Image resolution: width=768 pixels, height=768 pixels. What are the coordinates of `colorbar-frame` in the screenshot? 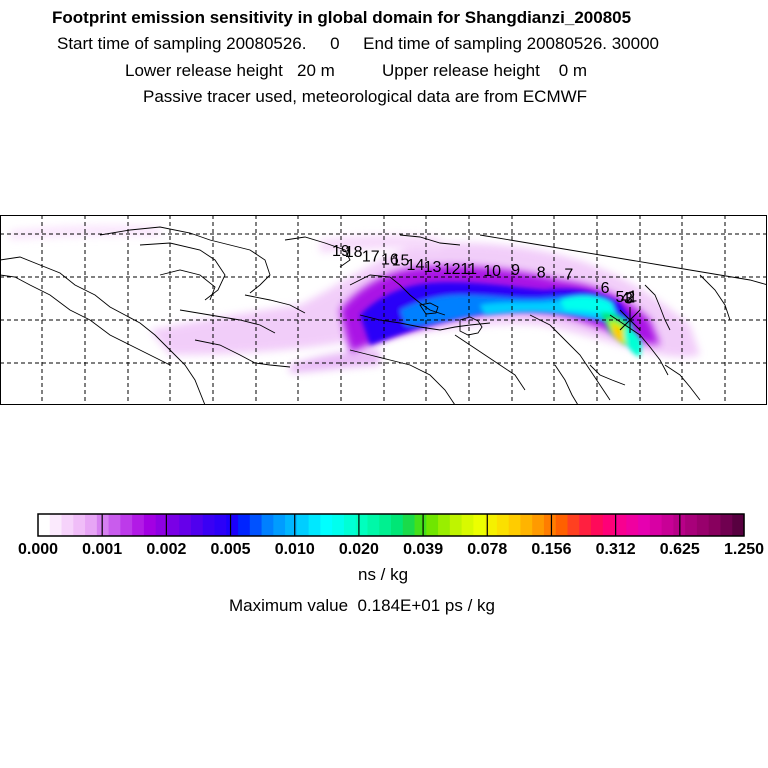 It's located at (391, 525).